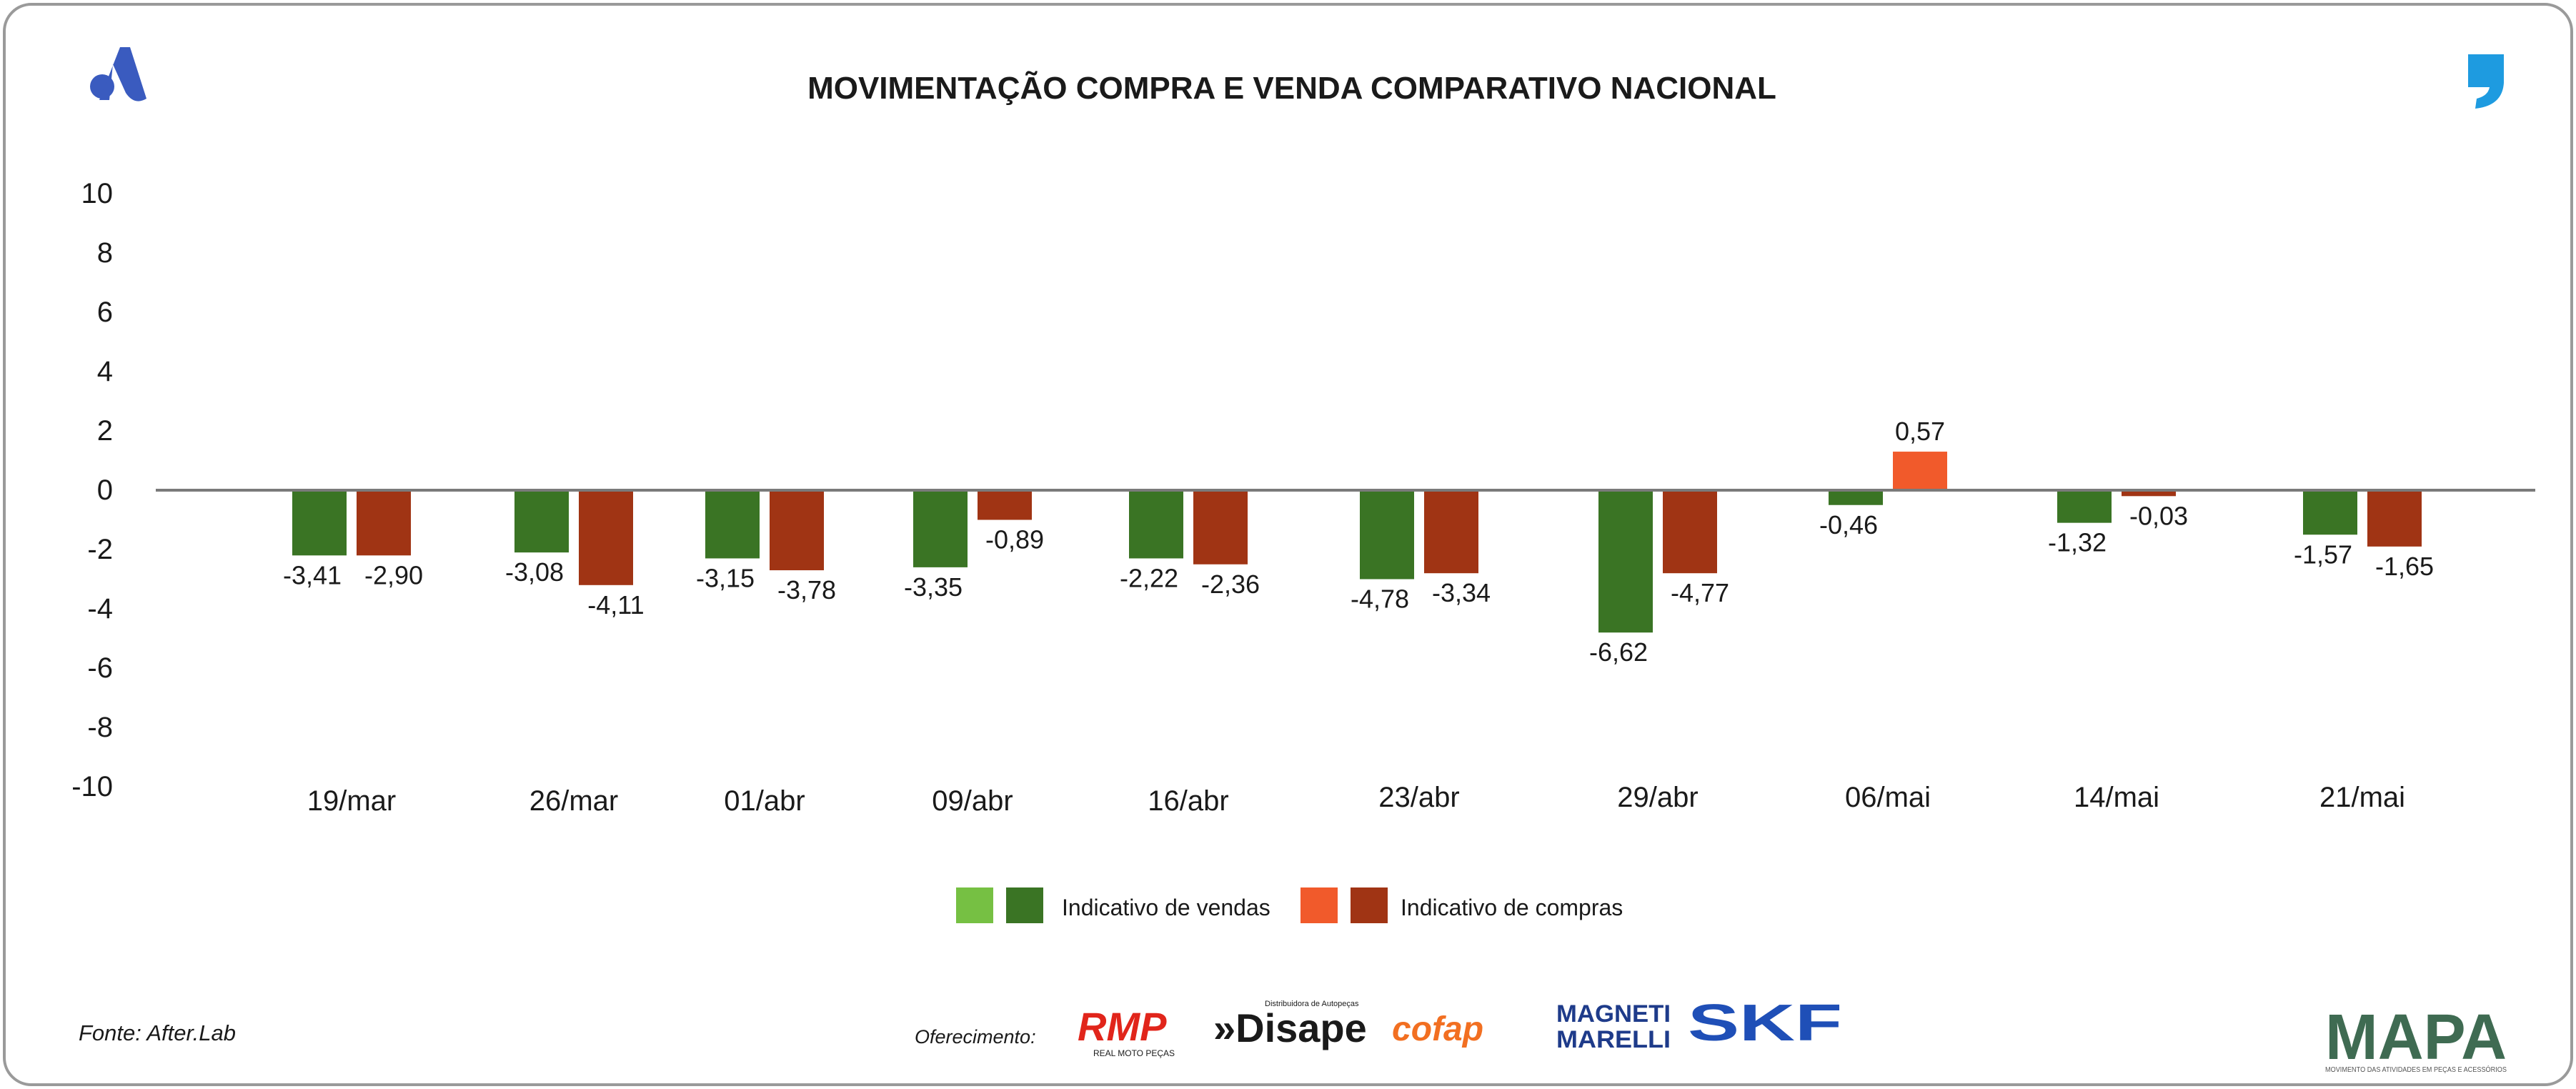 Image resolution: width=2576 pixels, height=1089 pixels. I want to click on bars-group, so click(1357, 542).